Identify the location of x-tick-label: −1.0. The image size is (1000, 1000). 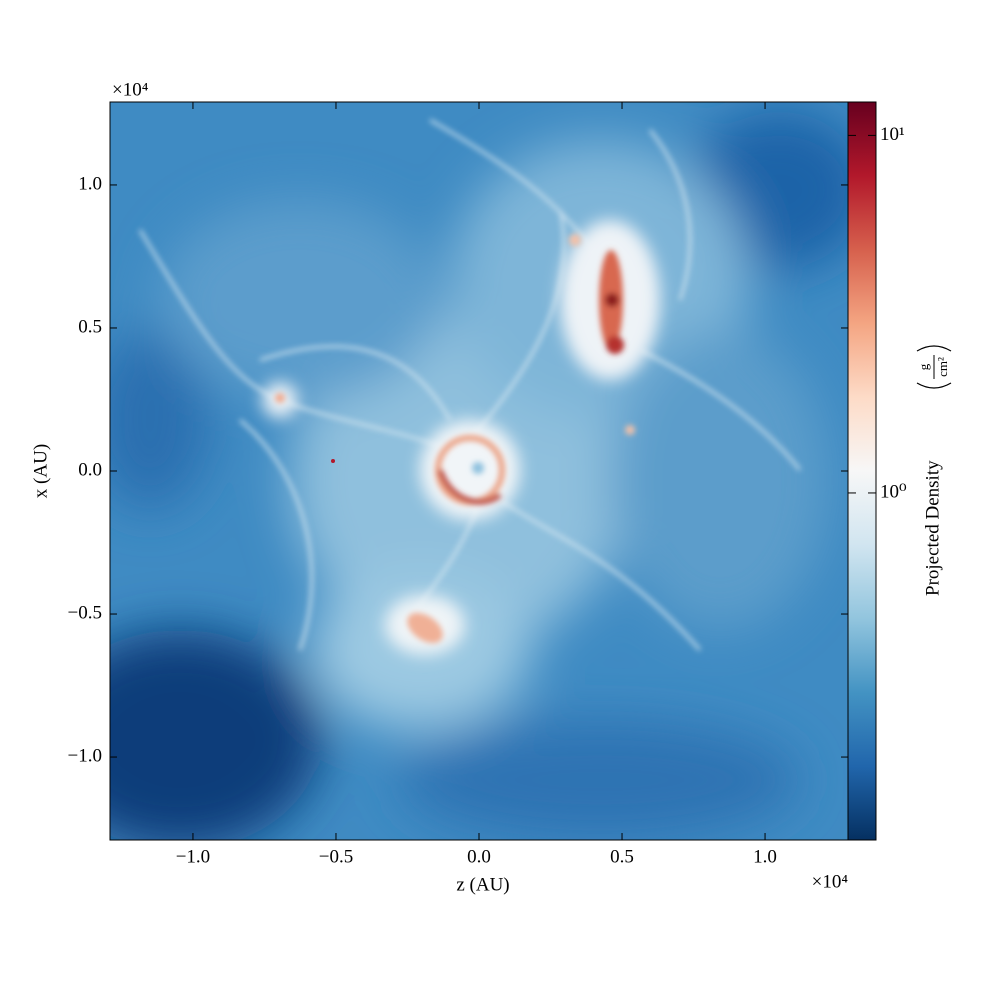
(193, 856).